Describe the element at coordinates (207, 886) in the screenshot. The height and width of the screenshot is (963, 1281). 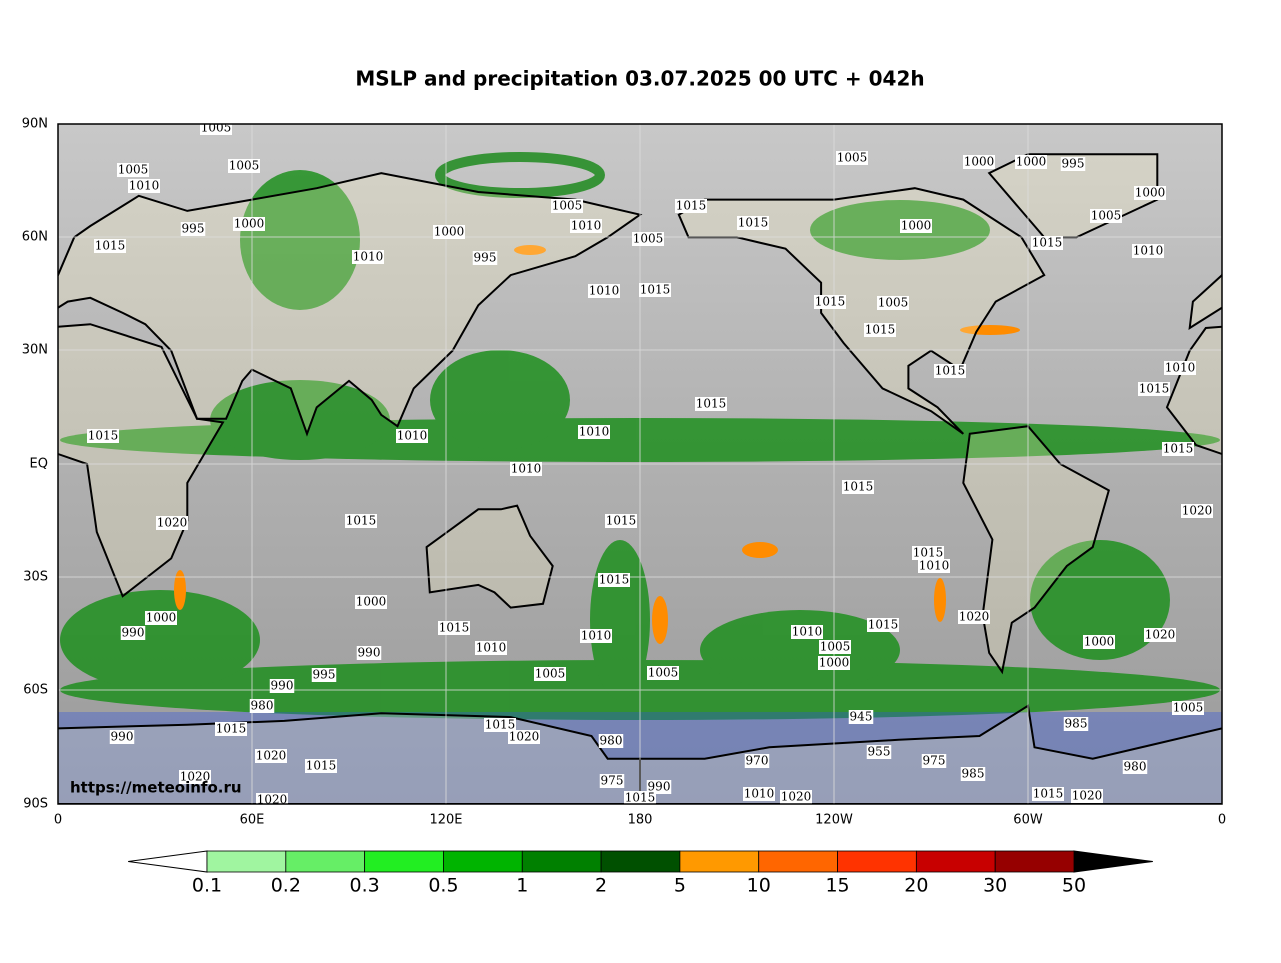
I see `colorbar-label: 0.1` at that location.